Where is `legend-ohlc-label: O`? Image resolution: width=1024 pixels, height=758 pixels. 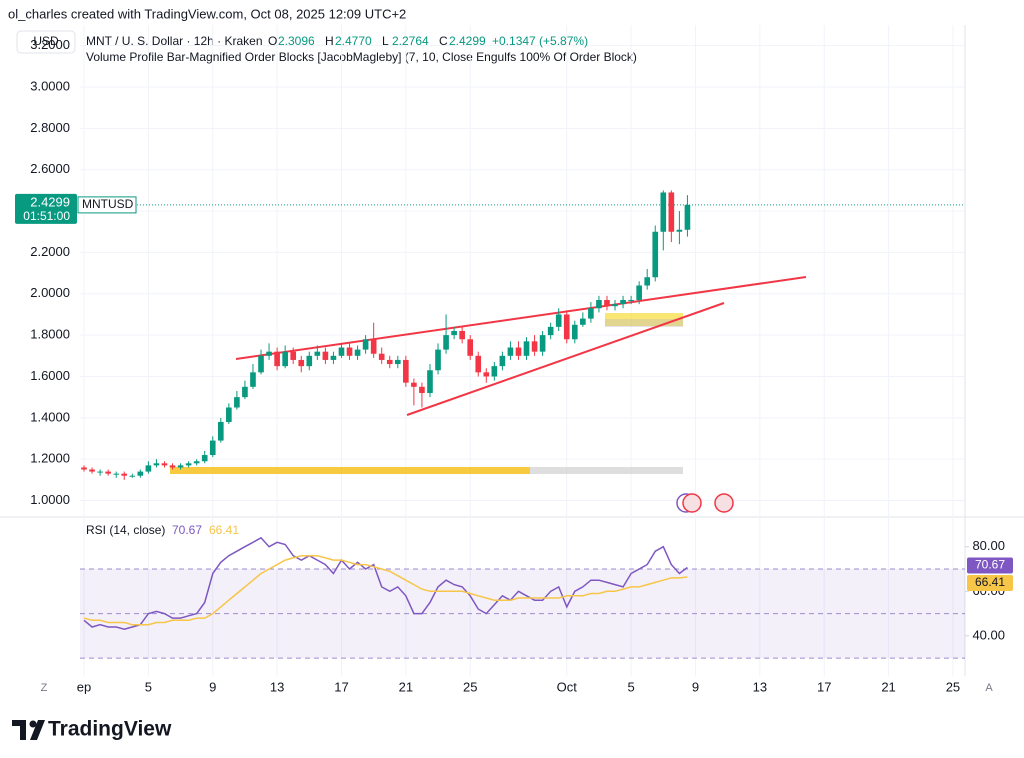 legend-ohlc-label: O is located at coordinates (272, 41).